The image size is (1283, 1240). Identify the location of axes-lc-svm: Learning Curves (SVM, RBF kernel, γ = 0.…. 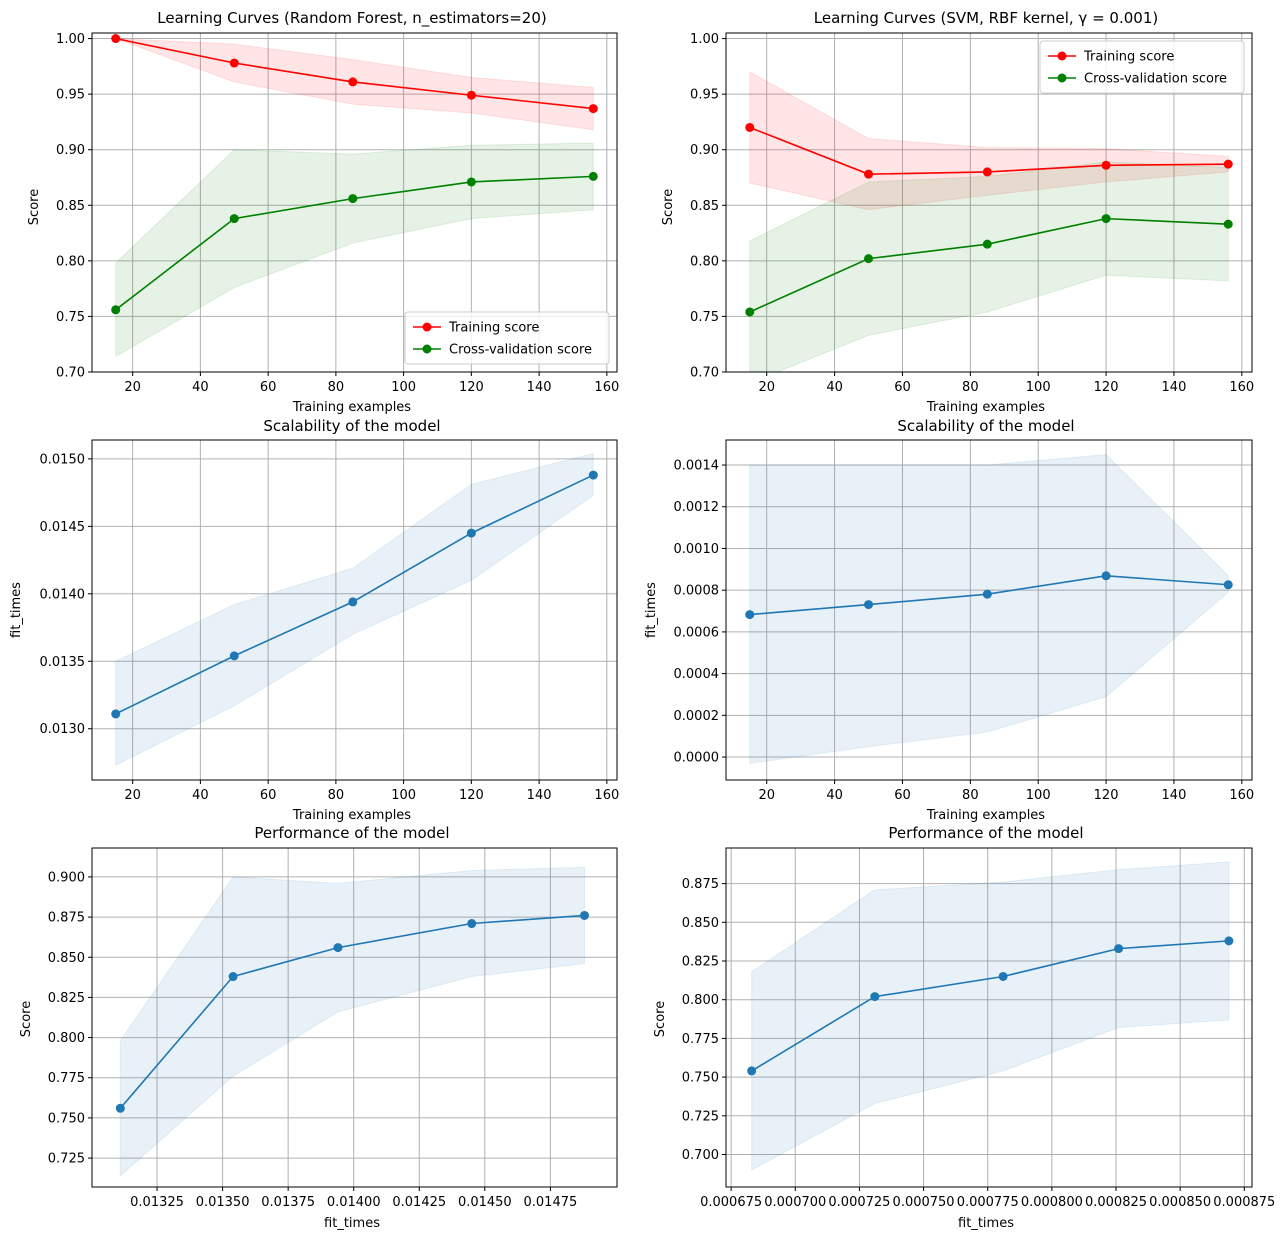
(909, 212).